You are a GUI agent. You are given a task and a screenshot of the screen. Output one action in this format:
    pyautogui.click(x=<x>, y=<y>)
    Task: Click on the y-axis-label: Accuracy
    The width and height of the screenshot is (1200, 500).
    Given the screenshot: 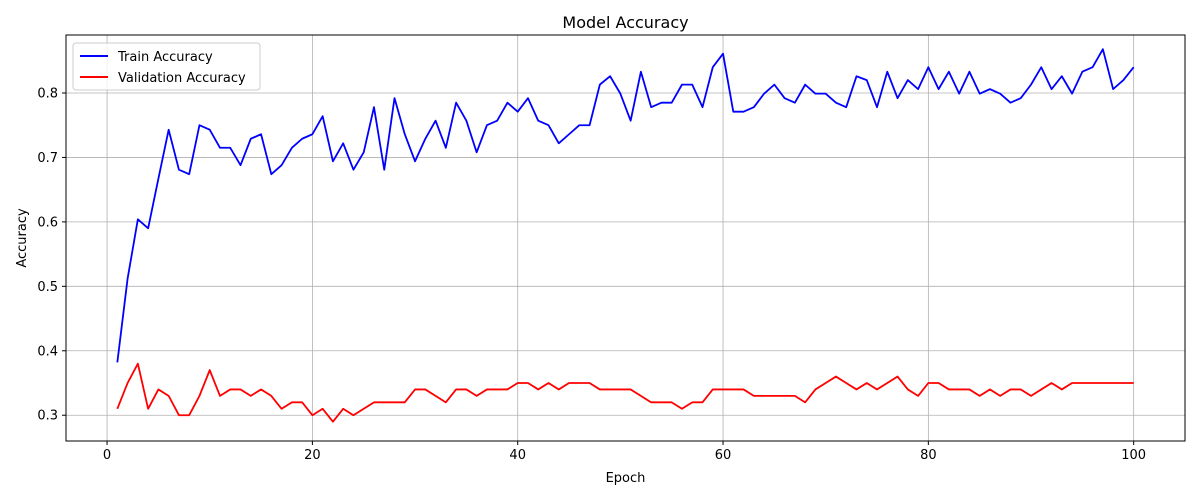 What is the action you would take?
    pyautogui.click(x=22, y=238)
    